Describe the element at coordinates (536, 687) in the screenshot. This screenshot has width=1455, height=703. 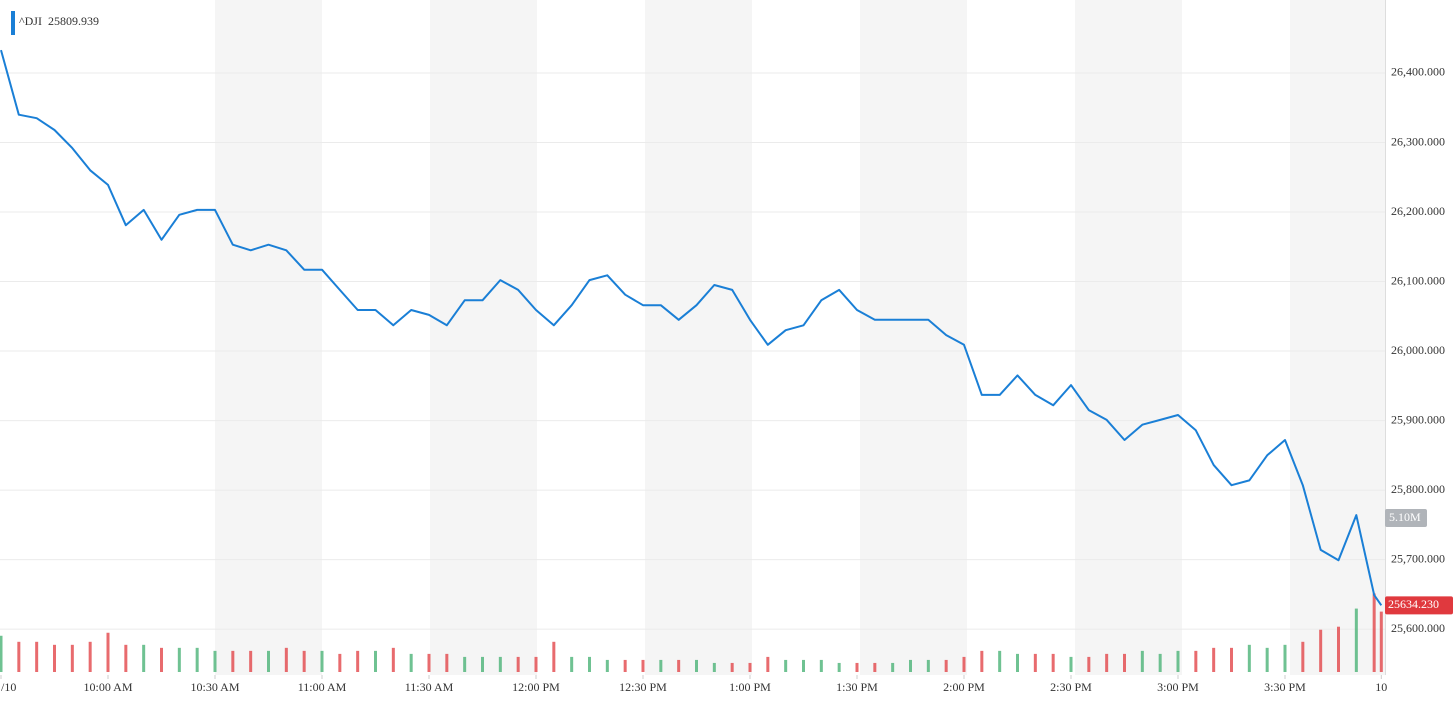
I see `x-tick-label: 12:00 PM` at that location.